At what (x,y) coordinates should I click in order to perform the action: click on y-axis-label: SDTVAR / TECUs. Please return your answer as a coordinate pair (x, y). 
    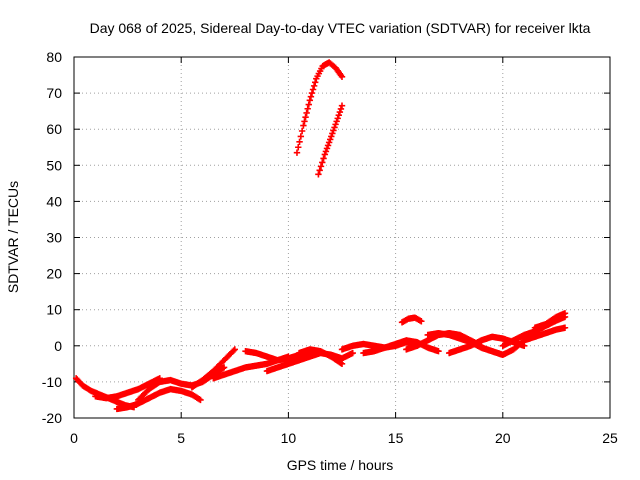
    Looking at the image, I should click on (13, 237).